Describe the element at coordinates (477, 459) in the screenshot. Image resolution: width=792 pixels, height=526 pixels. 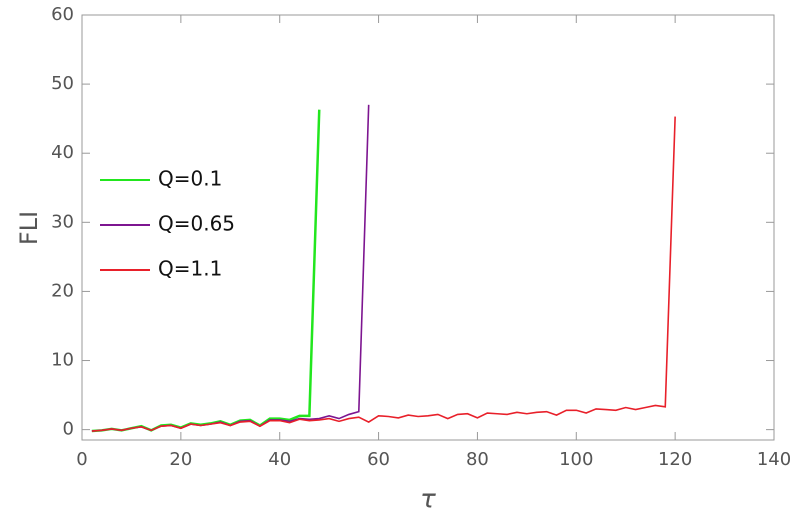
I see `x-tick-label: 80` at that location.